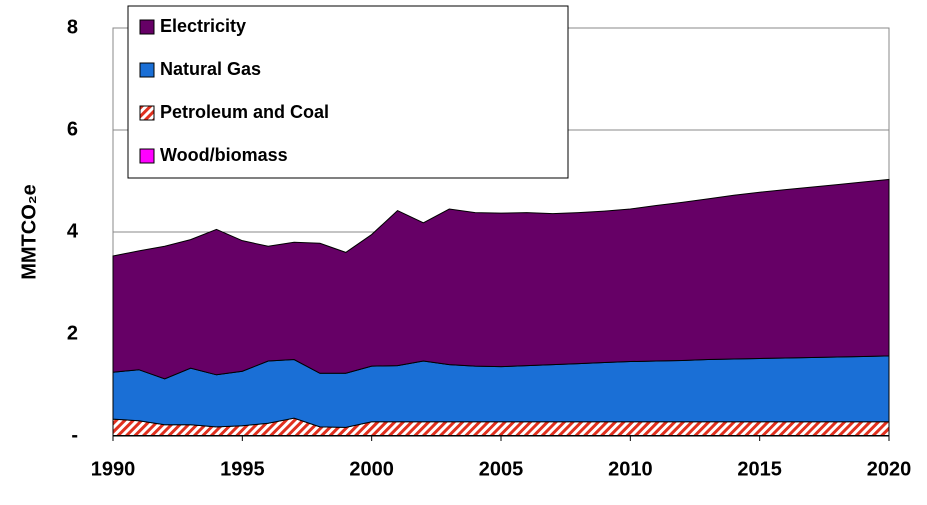 This screenshot has height=505, width=927. Describe the element at coordinates (242, 469) in the screenshot. I see `x-tick-label: 1995` at that location.